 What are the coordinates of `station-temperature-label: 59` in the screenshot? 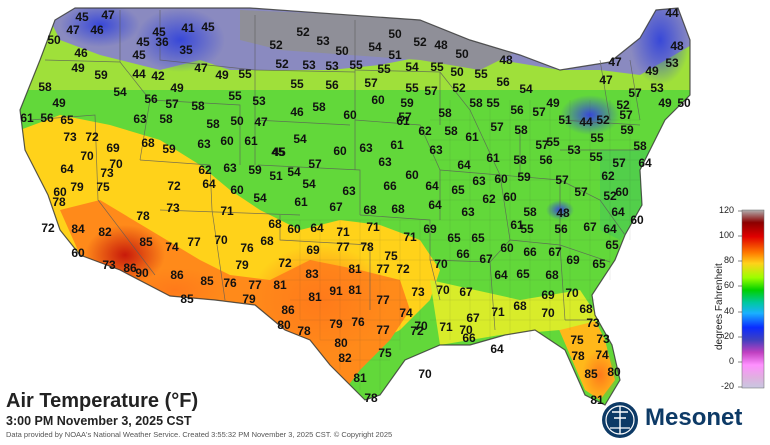 It's located at (255, 170).